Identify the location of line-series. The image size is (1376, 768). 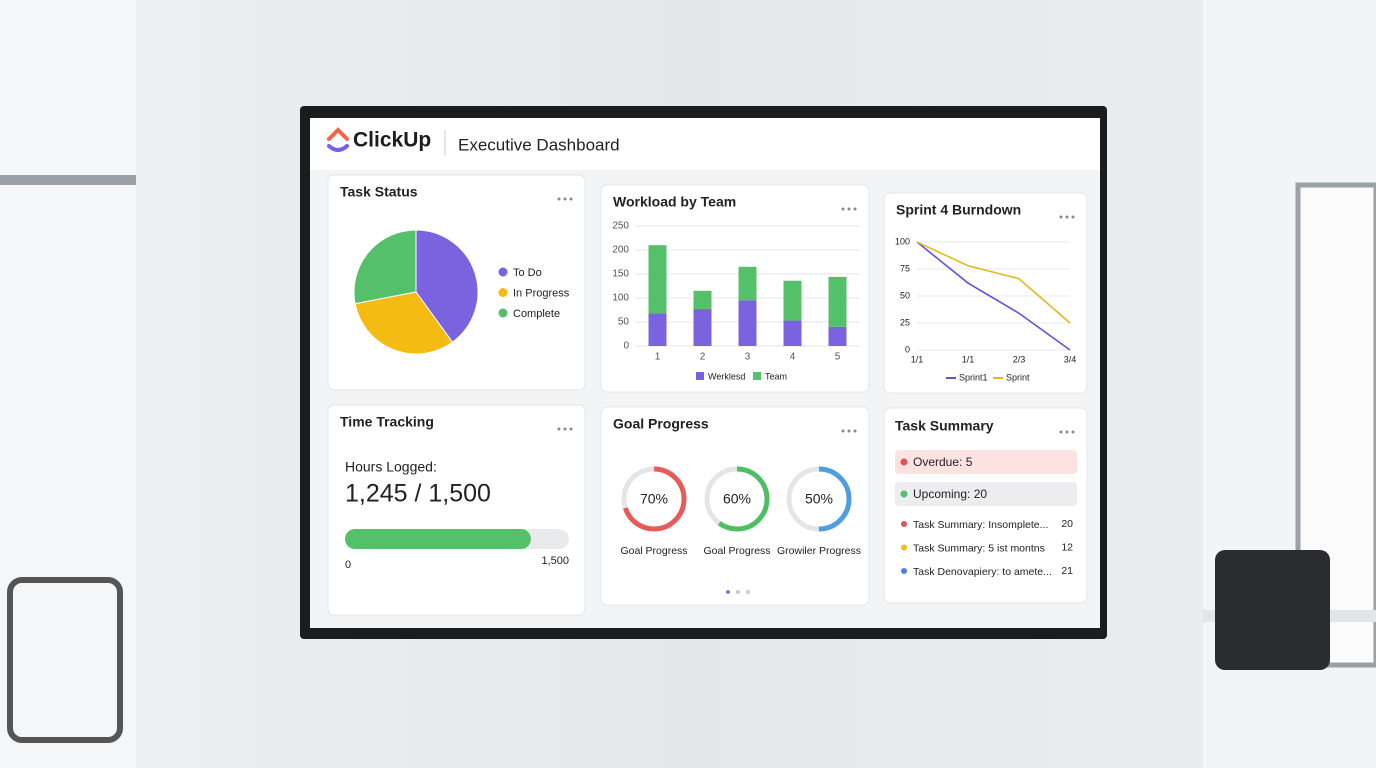
(993, 282).